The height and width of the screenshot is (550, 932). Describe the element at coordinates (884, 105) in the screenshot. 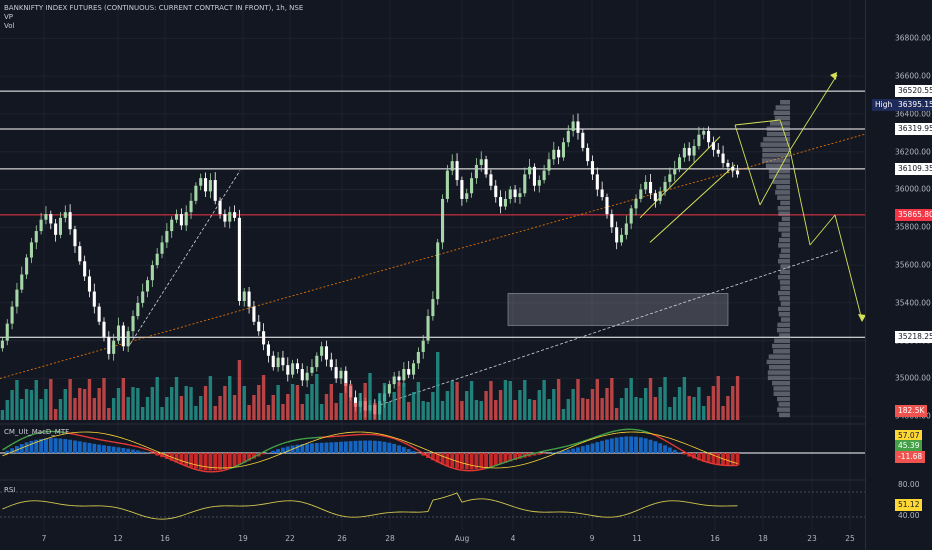

I see `high-label: High` at that location.